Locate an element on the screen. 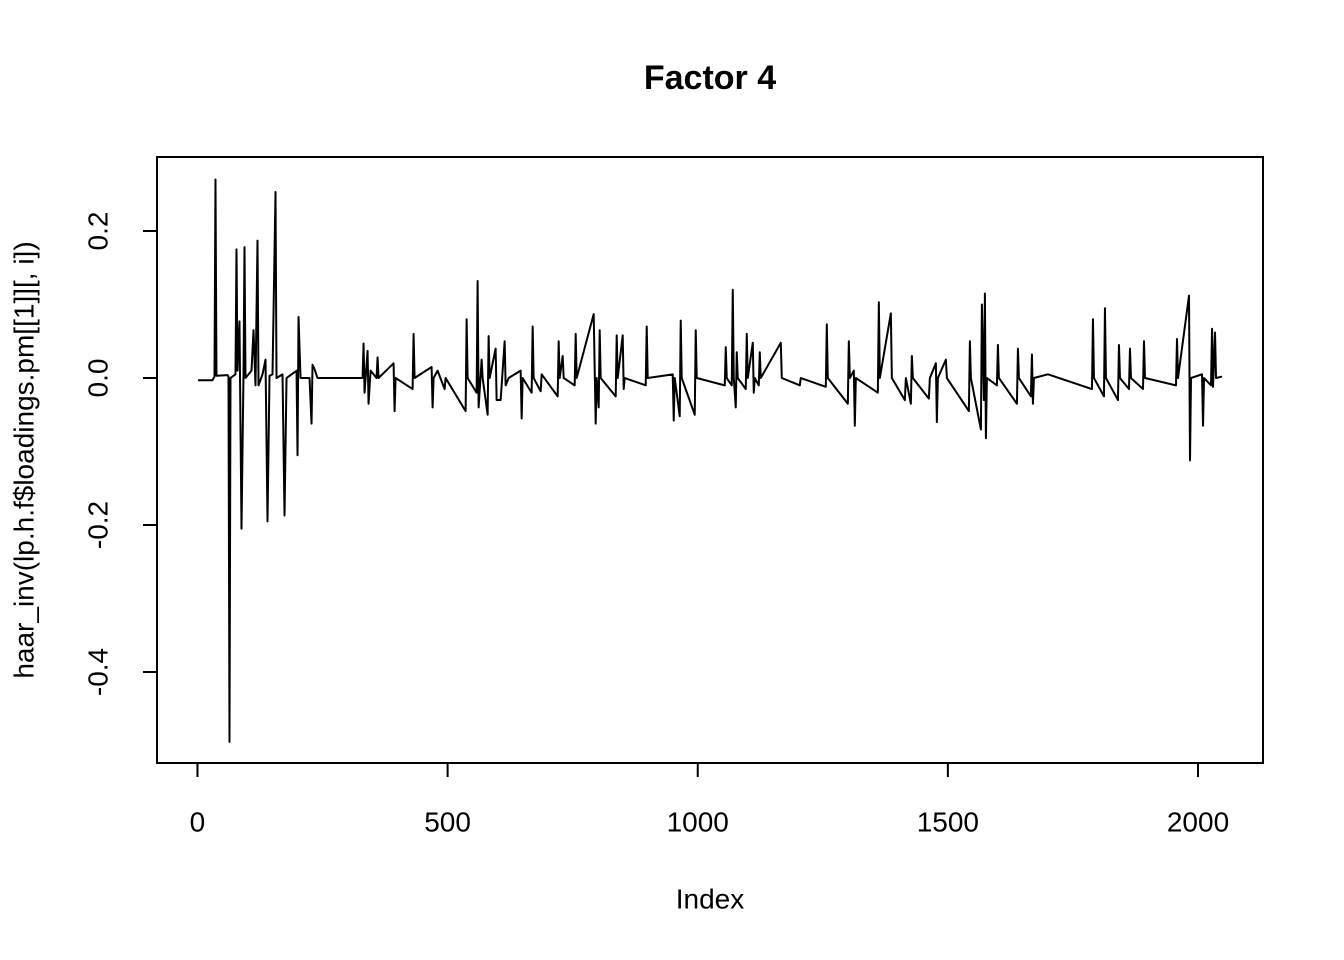  y-axis-label: haar_inv(lp.h.f$loadings.pm[[1]][, i]) is located at coordinates (23, 459).